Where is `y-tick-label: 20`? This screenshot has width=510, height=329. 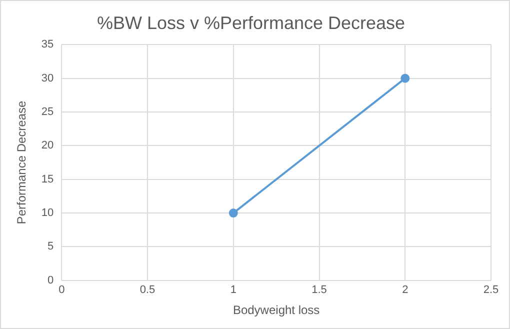
y-tick-label: 20 is located at coordinates (47, 146).